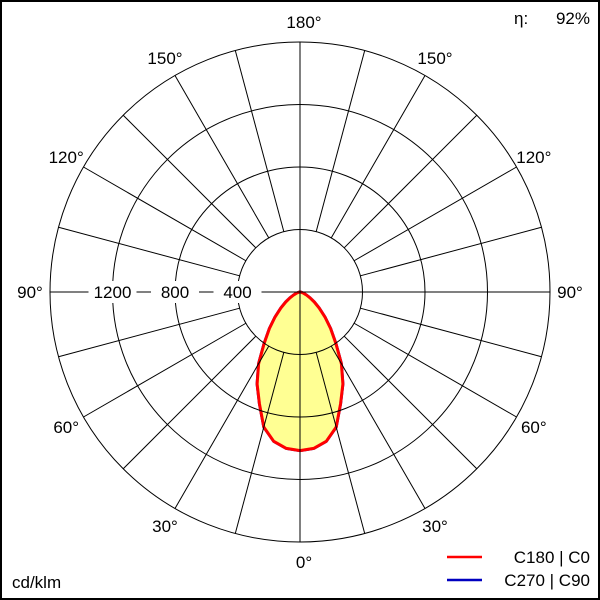 This screenshot has width=600, height=600. What do you see at coordinates (547, 580) in the screenshot?
I see `legend-label-c90: C270 | C90` at bounding box center [547, 580].